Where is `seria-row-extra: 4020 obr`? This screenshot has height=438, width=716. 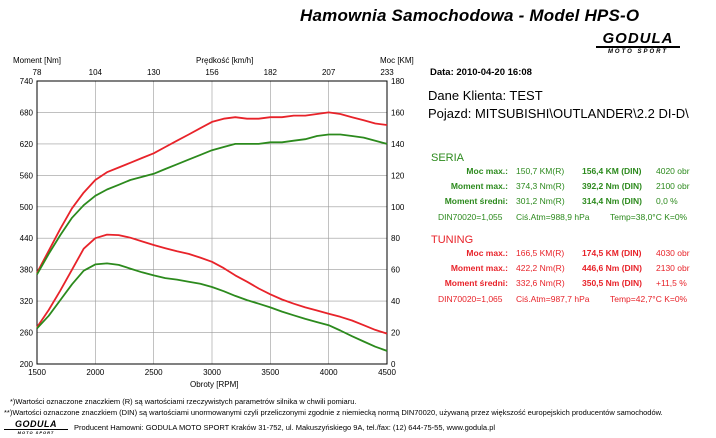
seria-row-extra: 4020 obr is located at coordinates (673, 171).